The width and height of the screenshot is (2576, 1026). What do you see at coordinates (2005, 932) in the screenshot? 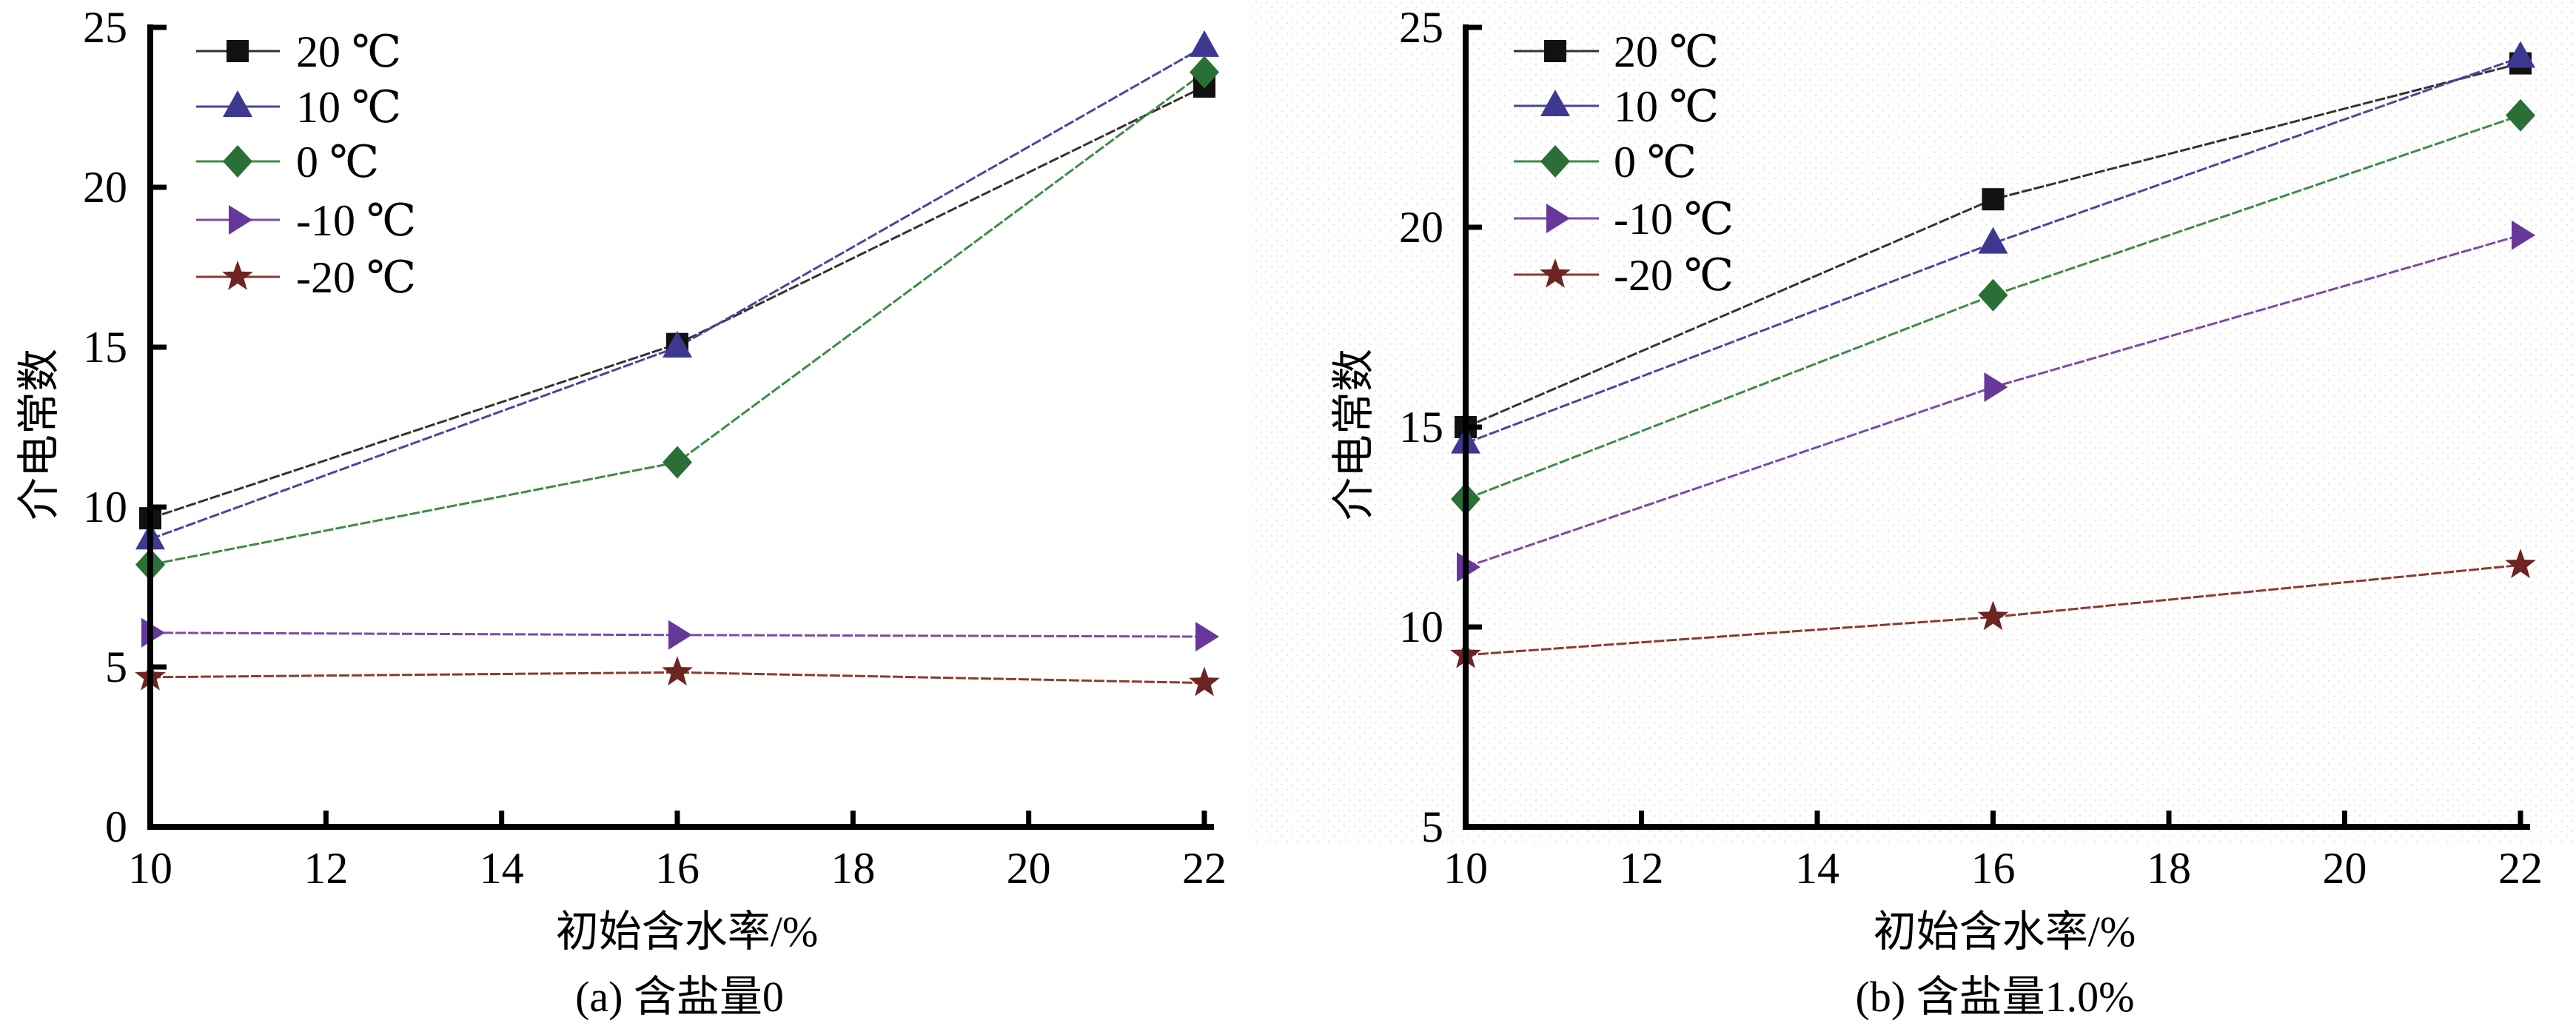
I see `x-axis-title-b: 初始含水率/%` at bounding box center [2005, 932].